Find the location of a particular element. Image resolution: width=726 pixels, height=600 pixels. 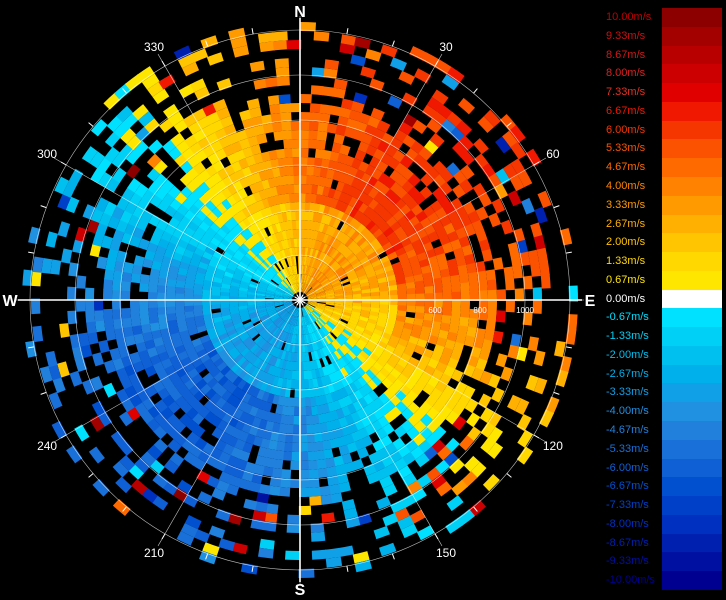

azimuth-label: 240 is located at coordinates (47, 446).